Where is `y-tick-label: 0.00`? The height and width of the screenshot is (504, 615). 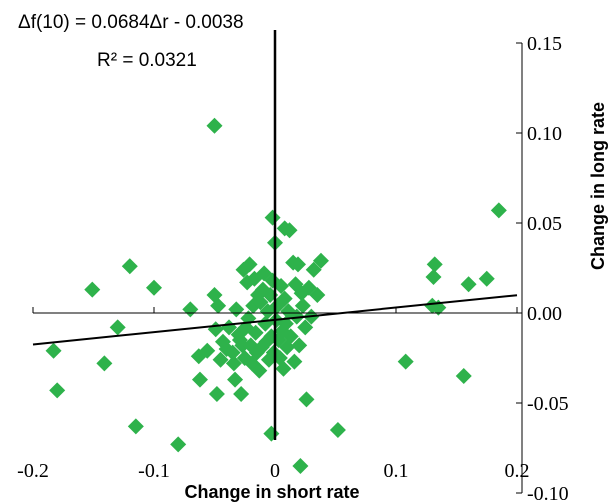 y-tick-label: 0.00 is located at coordinates (544, 314).